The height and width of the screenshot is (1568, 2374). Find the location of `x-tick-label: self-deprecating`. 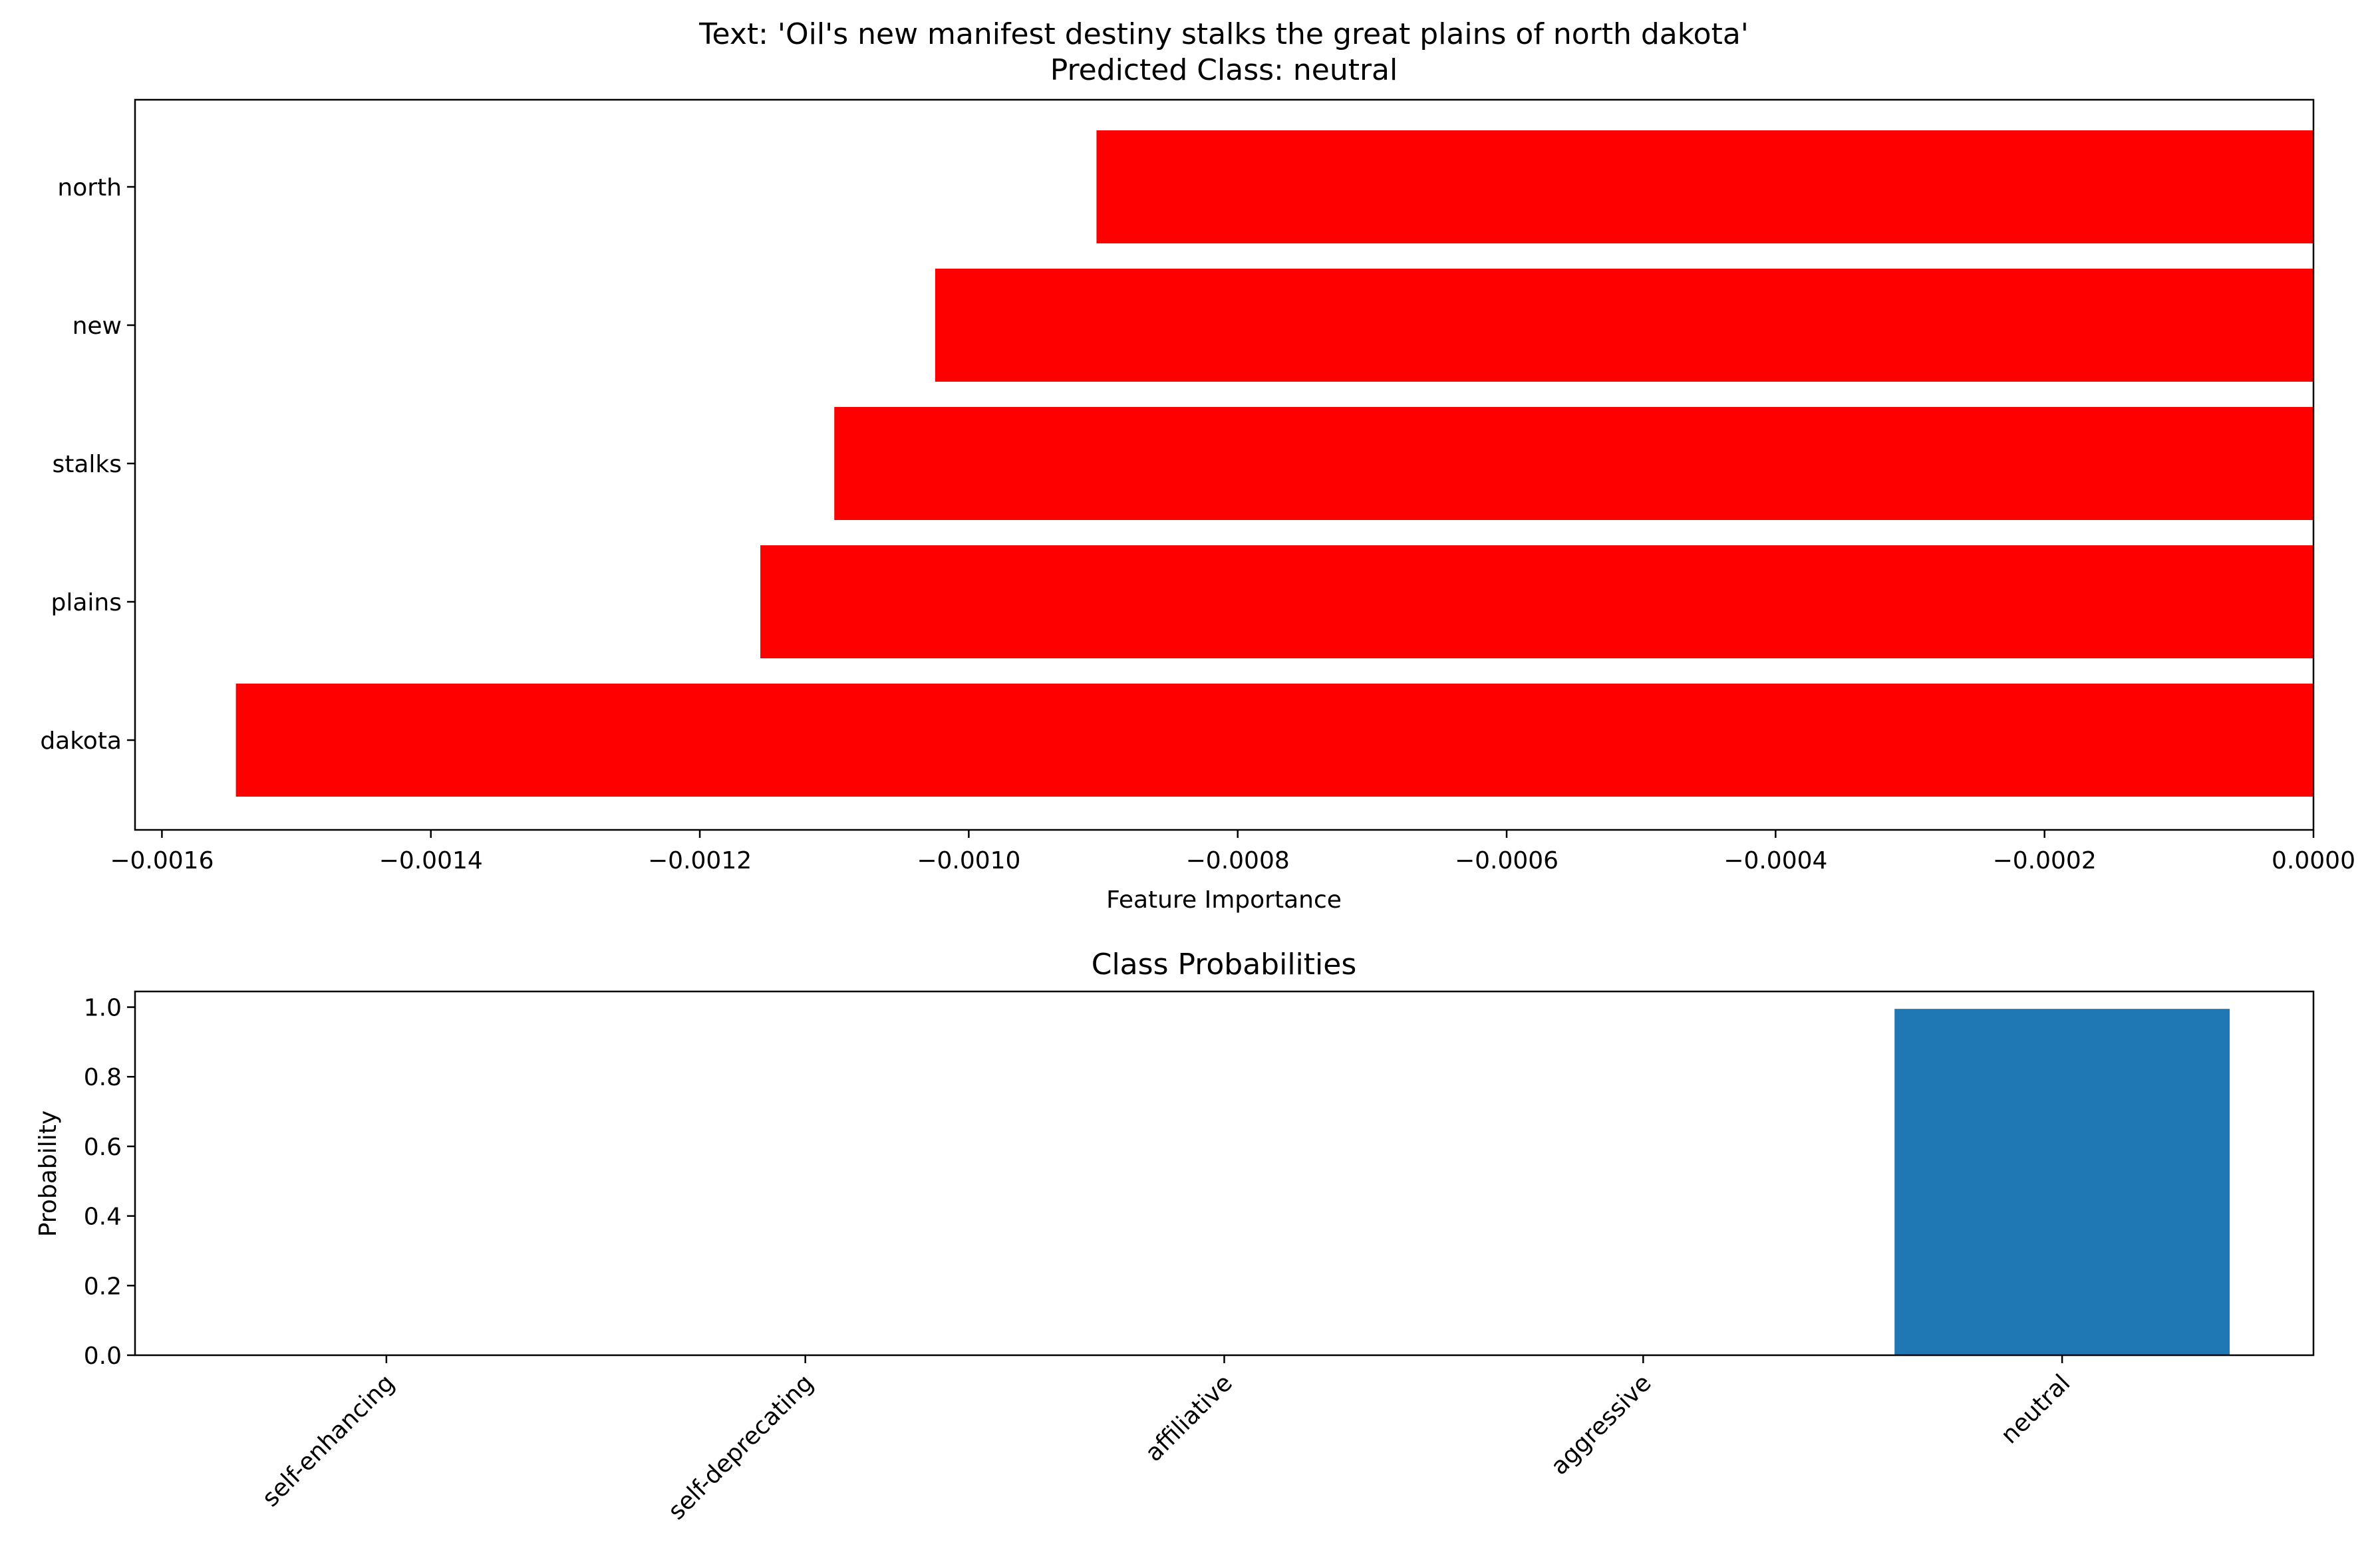

x-tick-label: self-deprecating is located at coordinates (741, 1447).